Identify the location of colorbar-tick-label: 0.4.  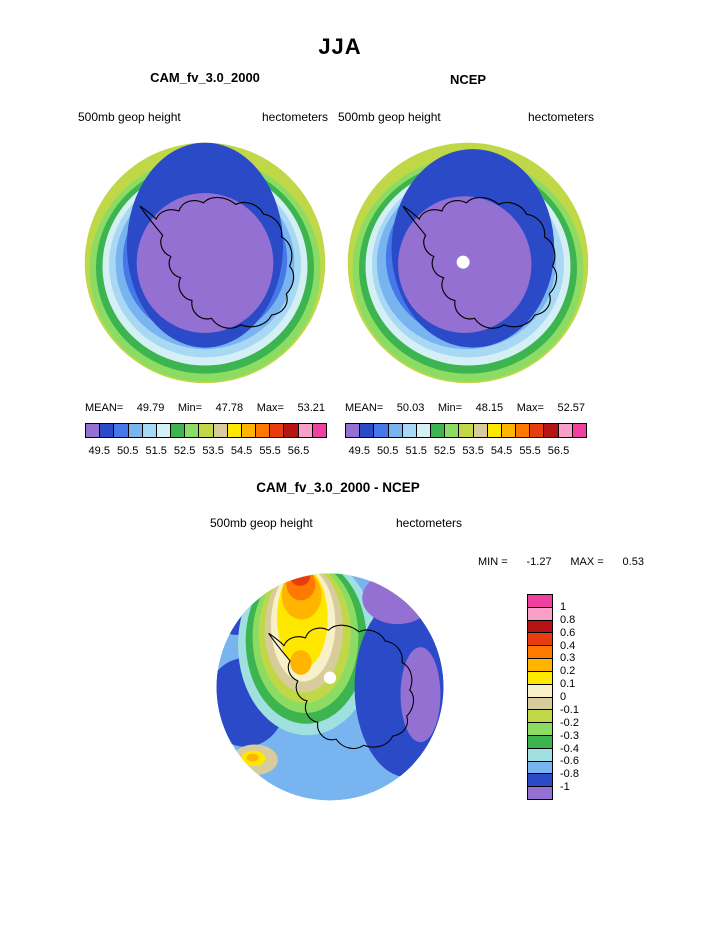
(568, 645).